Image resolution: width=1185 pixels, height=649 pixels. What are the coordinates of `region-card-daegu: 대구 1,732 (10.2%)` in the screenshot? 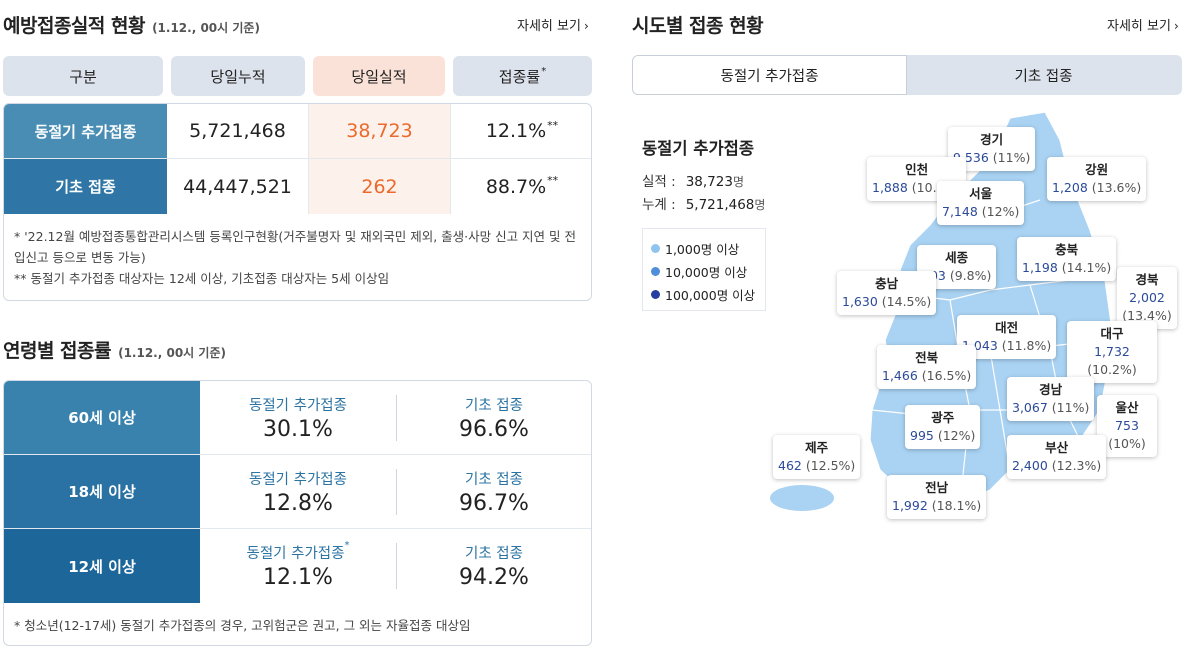 It's located at (1112, 352).